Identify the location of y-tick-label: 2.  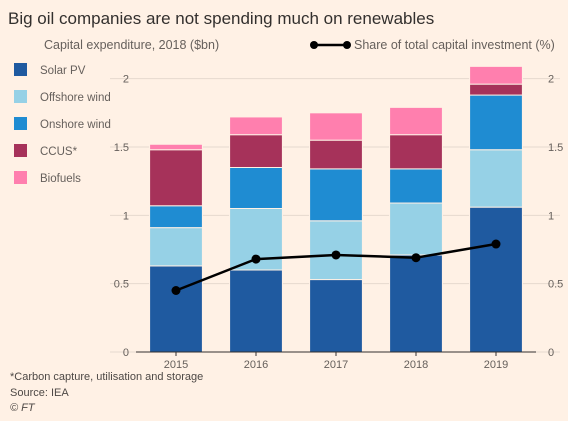
(126, 80).